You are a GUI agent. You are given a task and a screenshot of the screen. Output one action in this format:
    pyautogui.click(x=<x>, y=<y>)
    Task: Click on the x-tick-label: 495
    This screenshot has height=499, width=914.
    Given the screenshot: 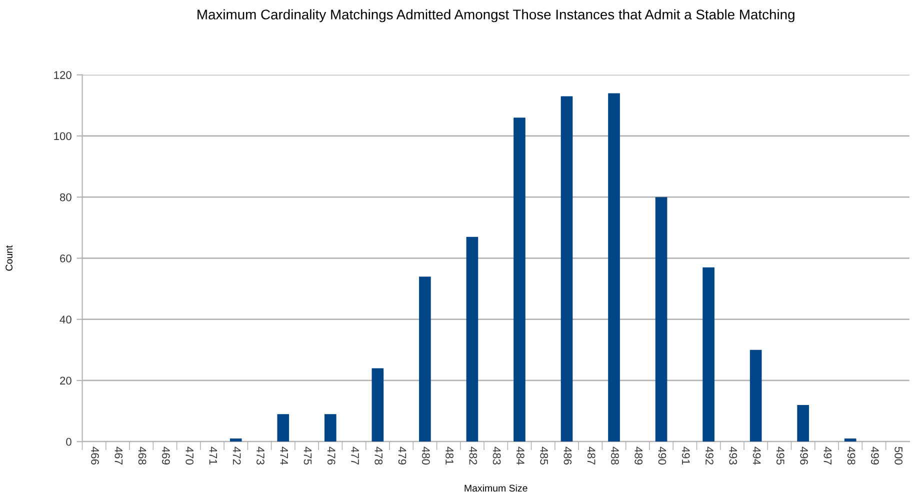 What is the action you would take?
    pyautogui.click(x=780, y=455)
    